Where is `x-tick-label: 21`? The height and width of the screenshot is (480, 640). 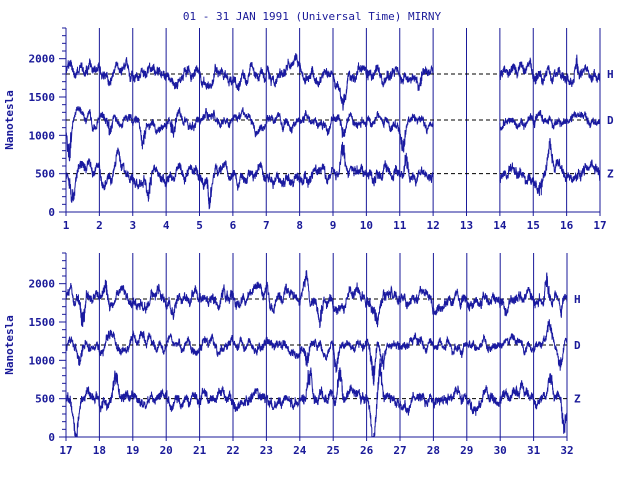 x-tick-label: 21 is located at coordinates (200, 450).